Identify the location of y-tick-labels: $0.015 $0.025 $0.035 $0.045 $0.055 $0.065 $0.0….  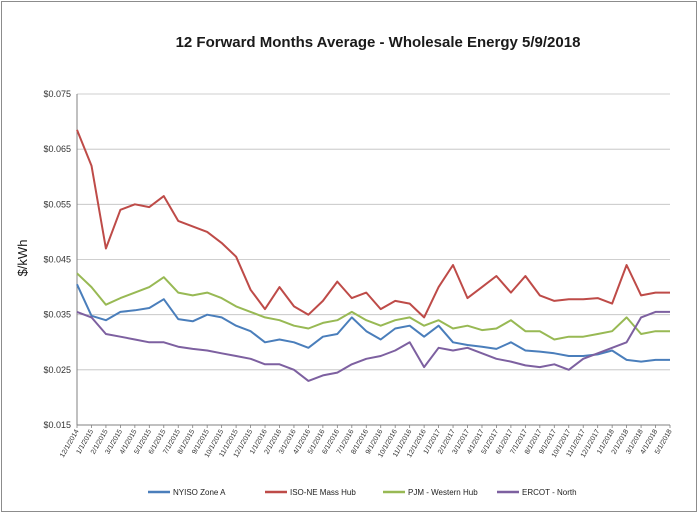
(57, 259).